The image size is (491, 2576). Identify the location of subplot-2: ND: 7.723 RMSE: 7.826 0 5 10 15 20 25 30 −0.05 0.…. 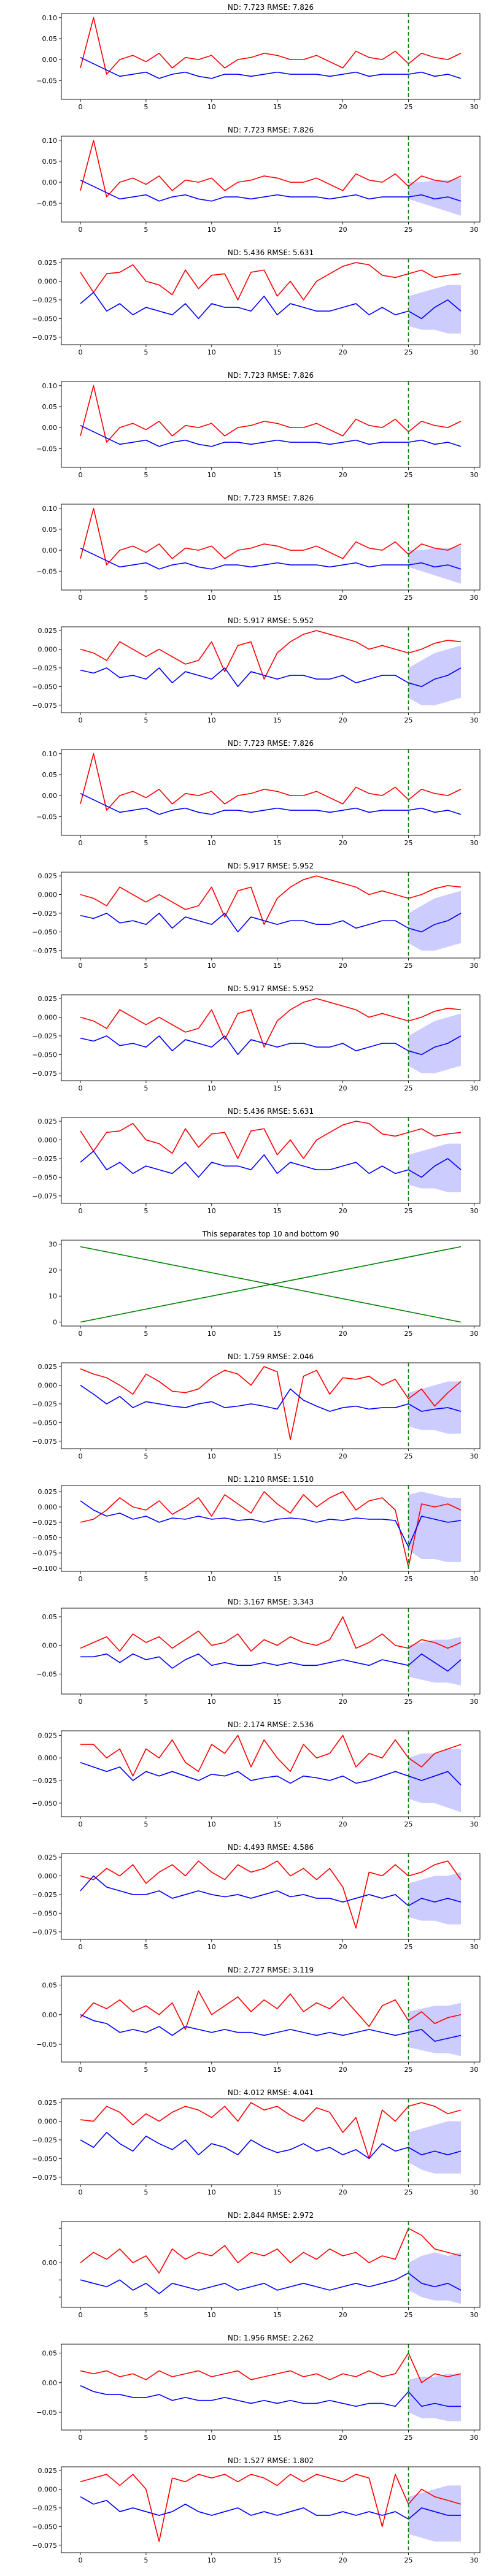
(259, 180).